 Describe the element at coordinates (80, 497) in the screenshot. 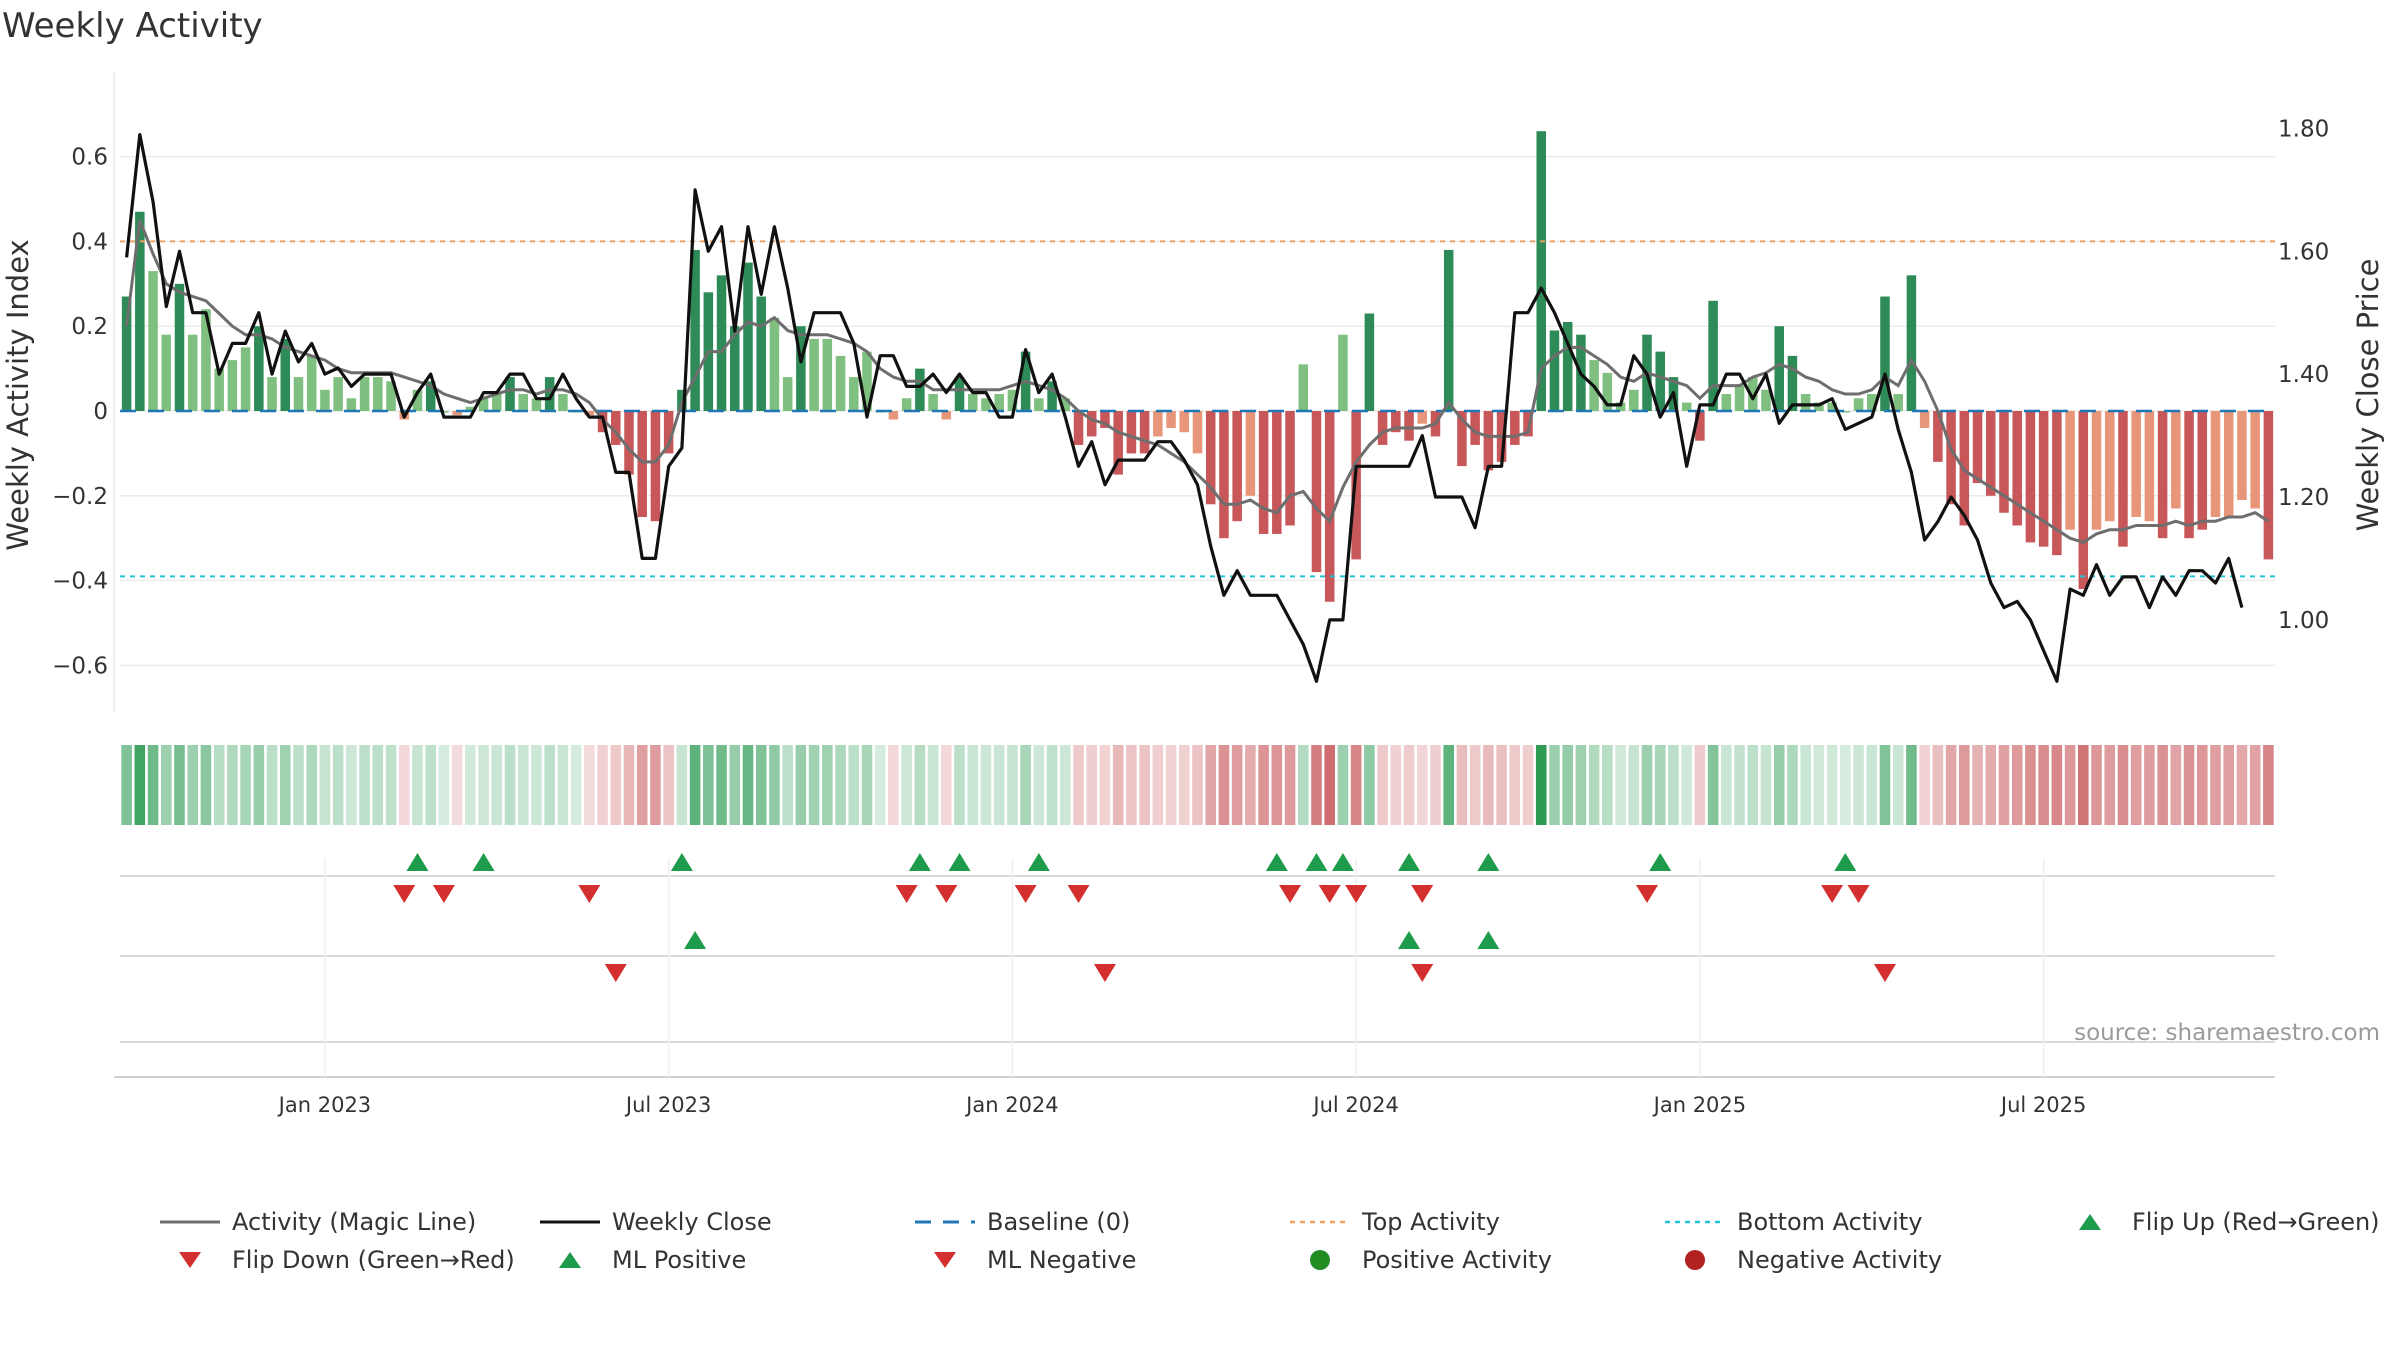

I see `y-tick-label: −0.2` at that location.